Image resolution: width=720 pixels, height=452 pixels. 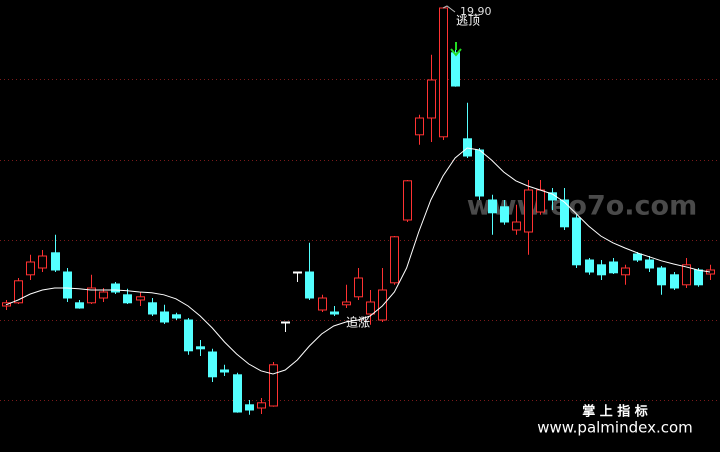 I want to click on watermark: www.palmindex.com, so click(x=615, y=428).